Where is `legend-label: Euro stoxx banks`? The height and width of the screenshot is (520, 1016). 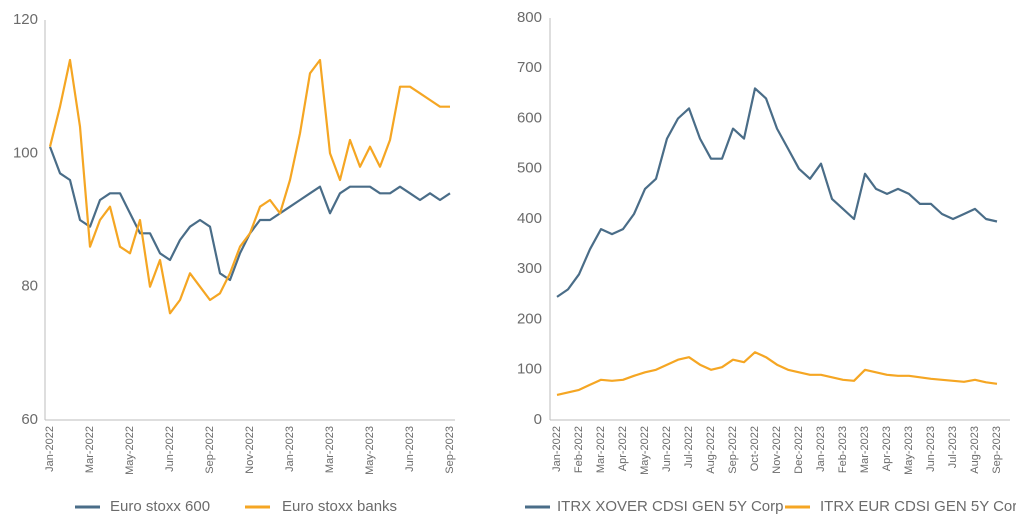 legend-label: Euro stoxx banks is located at coordinates (339, 506).